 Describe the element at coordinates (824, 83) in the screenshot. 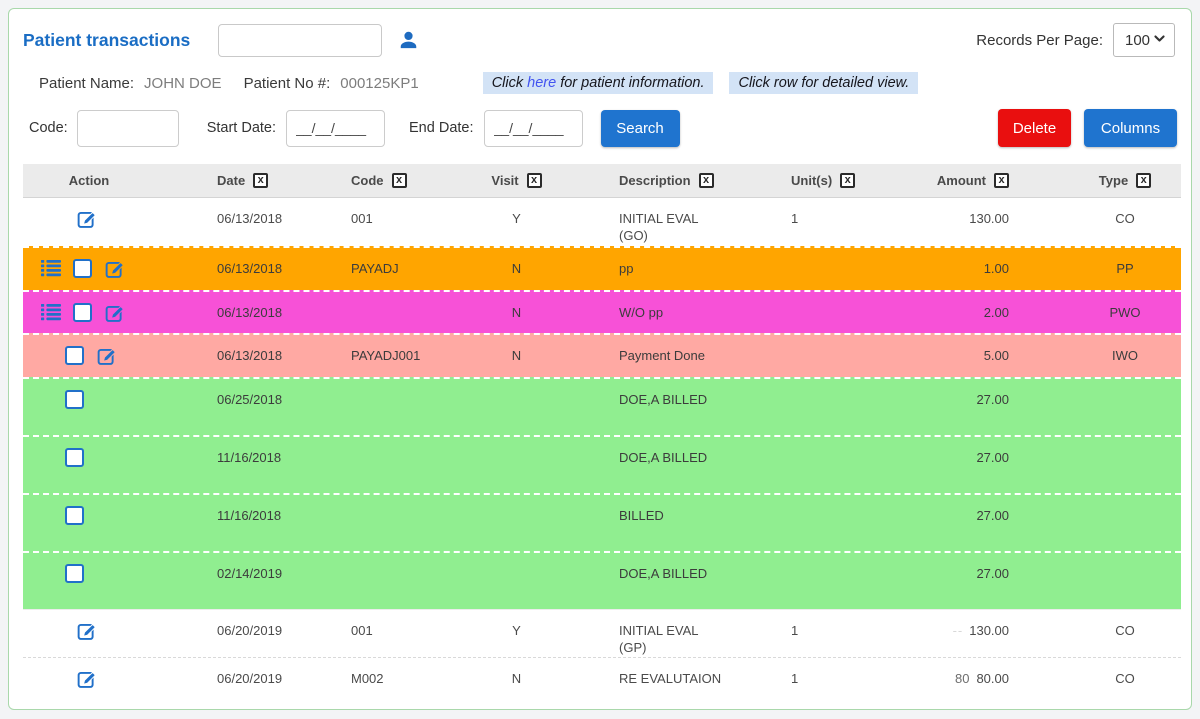

I see `row-detail-note: Click row for detailed view.` at that location.